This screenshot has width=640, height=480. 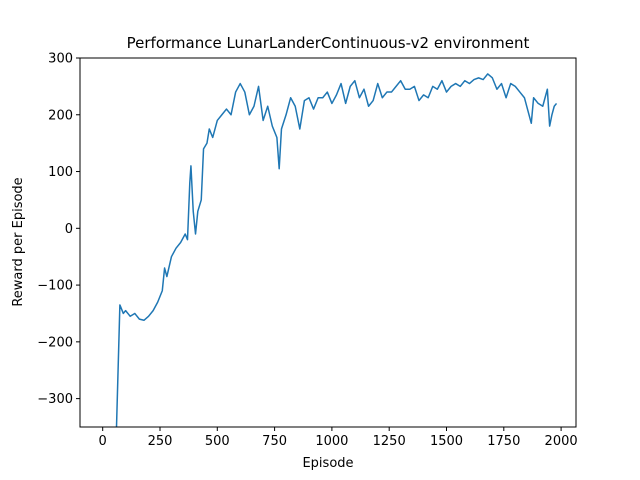 I want to click on y-tick-label: −200, so click(x=55, y=342).